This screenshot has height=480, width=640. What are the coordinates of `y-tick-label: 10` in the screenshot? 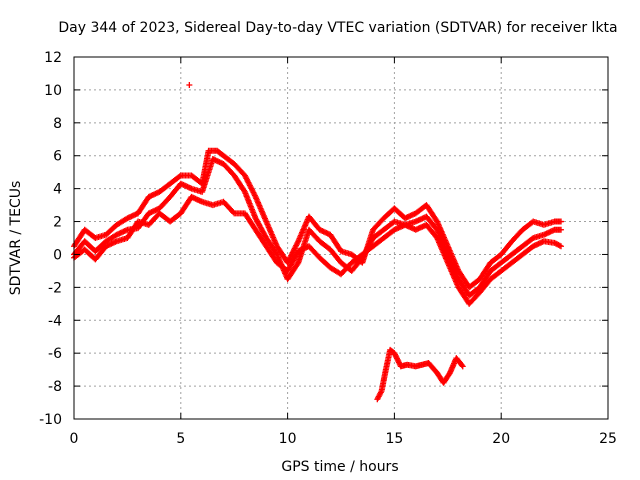 It's located at (53, 91).